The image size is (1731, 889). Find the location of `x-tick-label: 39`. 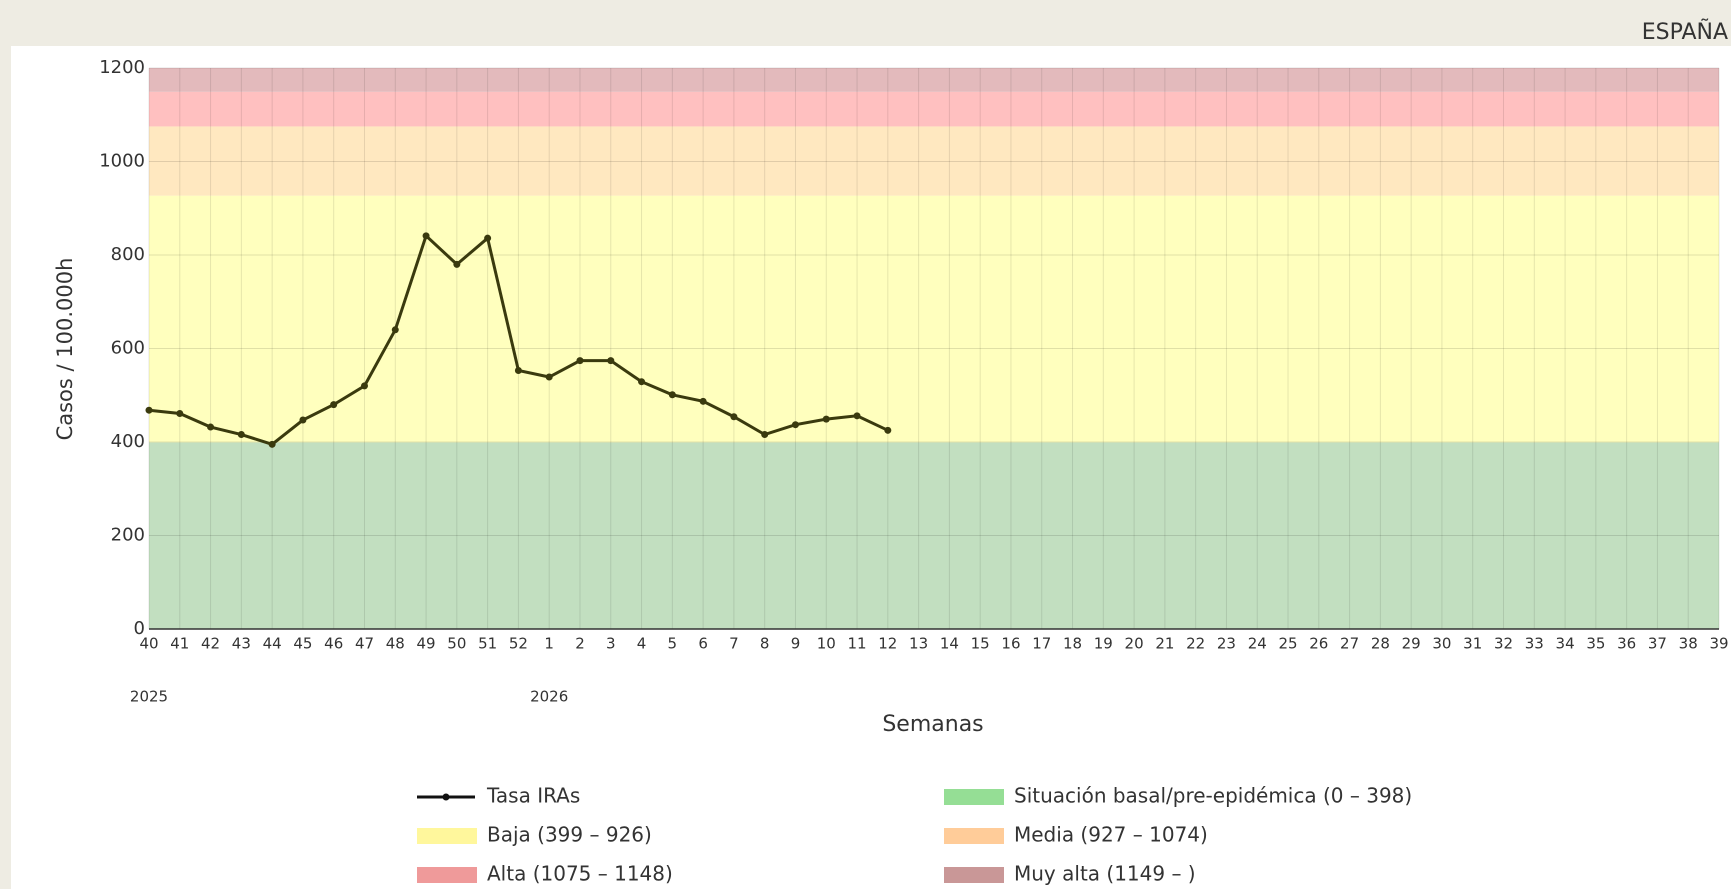

x-tick-label: 39 is located at coordinates (1718, 644).